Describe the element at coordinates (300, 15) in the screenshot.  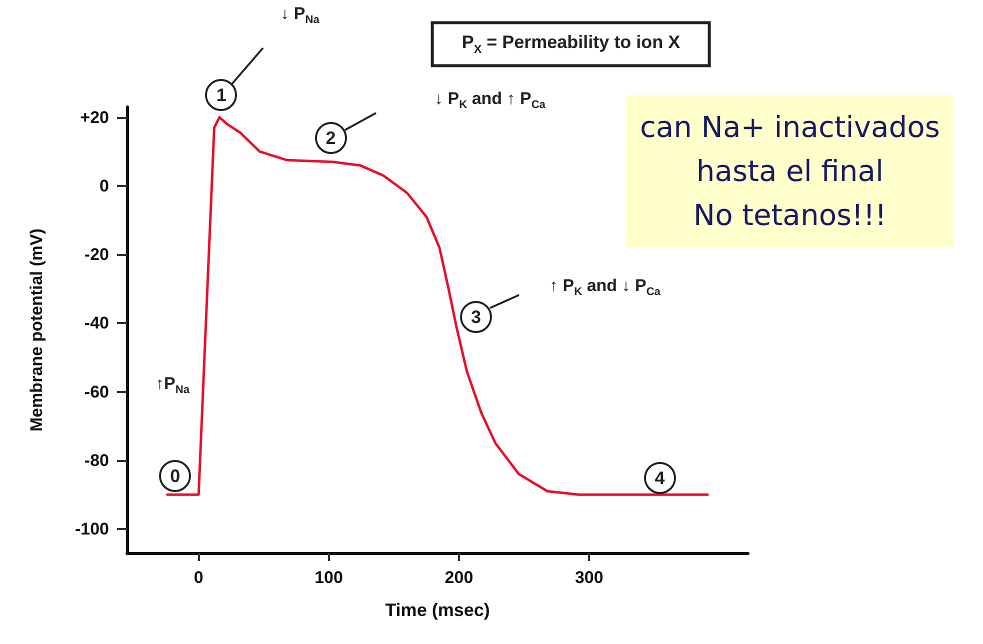
I see `text: ↓ P$_{Na}$` at that location.